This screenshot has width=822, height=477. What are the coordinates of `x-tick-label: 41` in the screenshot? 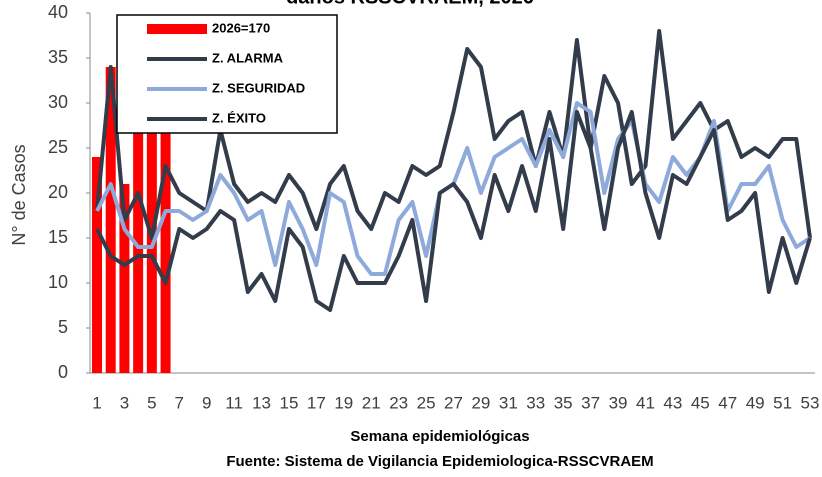 It's located at (645, 402).